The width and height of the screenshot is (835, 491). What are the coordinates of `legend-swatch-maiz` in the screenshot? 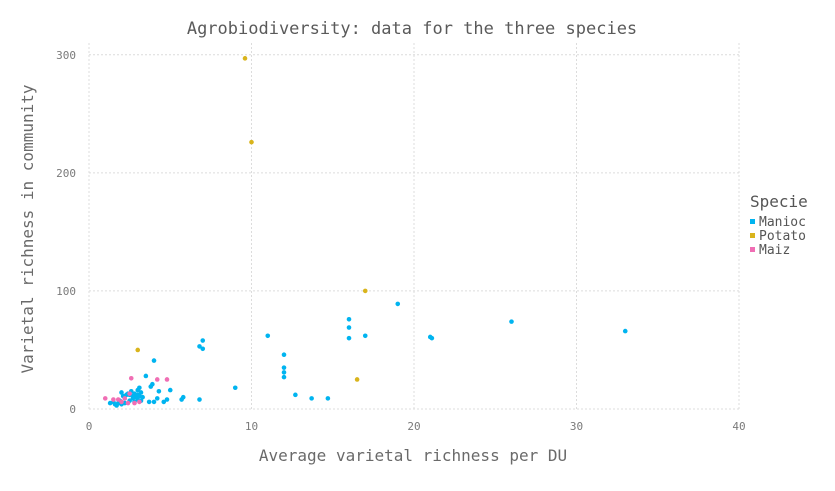 It's located at (752, 249).